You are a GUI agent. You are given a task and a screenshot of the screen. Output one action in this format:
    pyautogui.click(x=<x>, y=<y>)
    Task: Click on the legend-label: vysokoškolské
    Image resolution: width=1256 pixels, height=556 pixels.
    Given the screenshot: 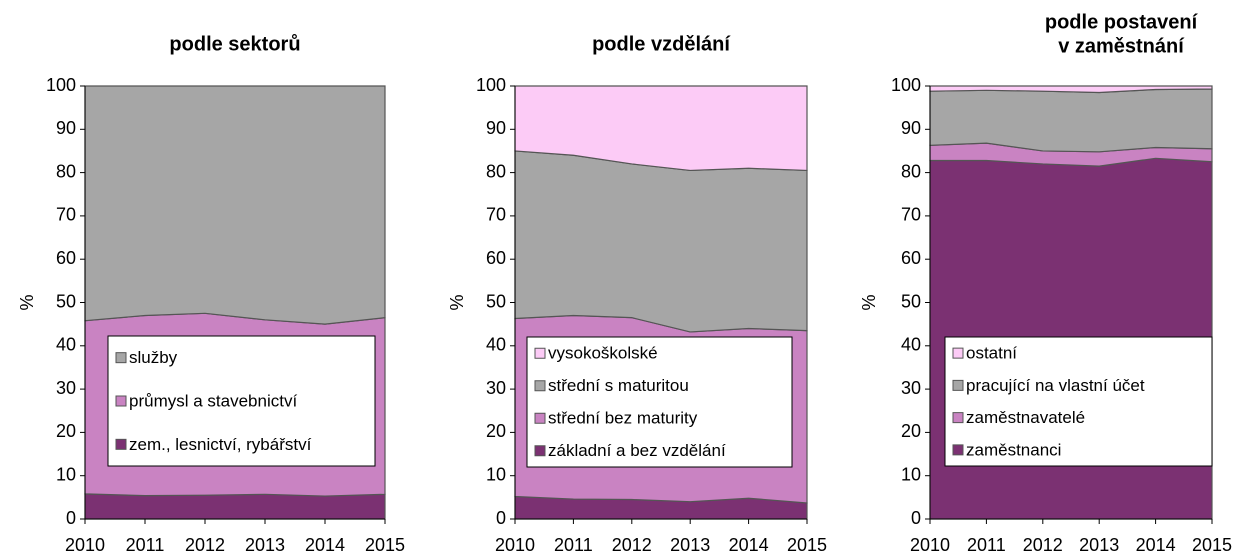 What is the action you would take?
    pyautogui.click(x=603, y=353)
    